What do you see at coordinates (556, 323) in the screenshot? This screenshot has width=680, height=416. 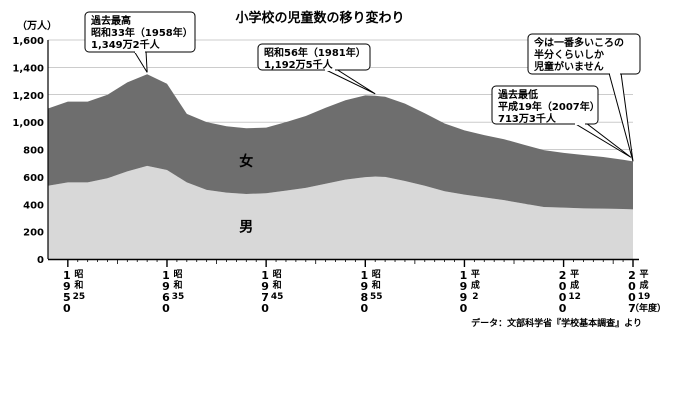 I see `source-note: データ：文部科学省『学校基本調査』より` at bounding box center [556, 323].